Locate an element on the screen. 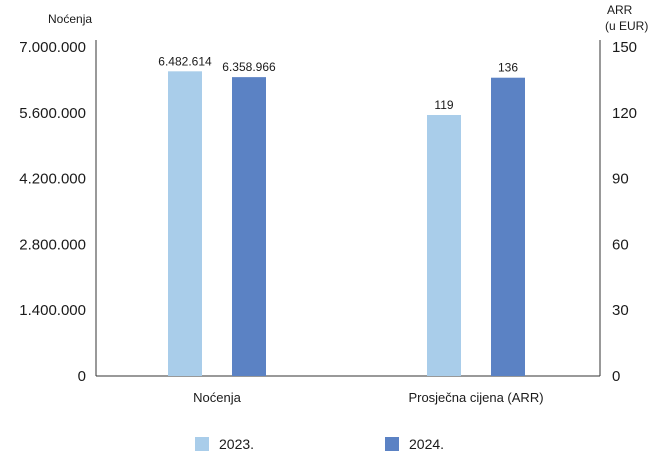  category-labels: Noćenja Prosječna cijena (ARR) is located at coordinates (368, 397).